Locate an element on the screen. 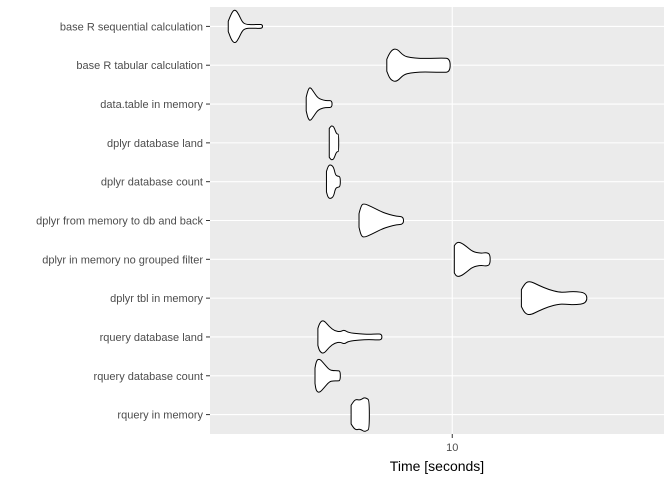  x-tick-label: 10 is located at coordinates (452, 448).